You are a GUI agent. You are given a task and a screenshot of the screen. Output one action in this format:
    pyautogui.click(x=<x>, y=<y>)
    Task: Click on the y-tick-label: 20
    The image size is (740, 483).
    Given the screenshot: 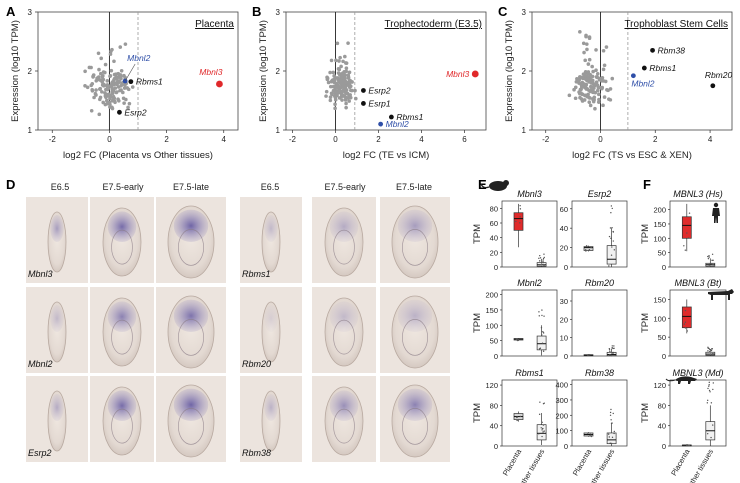 What is the action you would take?
    pyautogui.click(x=494, y=252)
    